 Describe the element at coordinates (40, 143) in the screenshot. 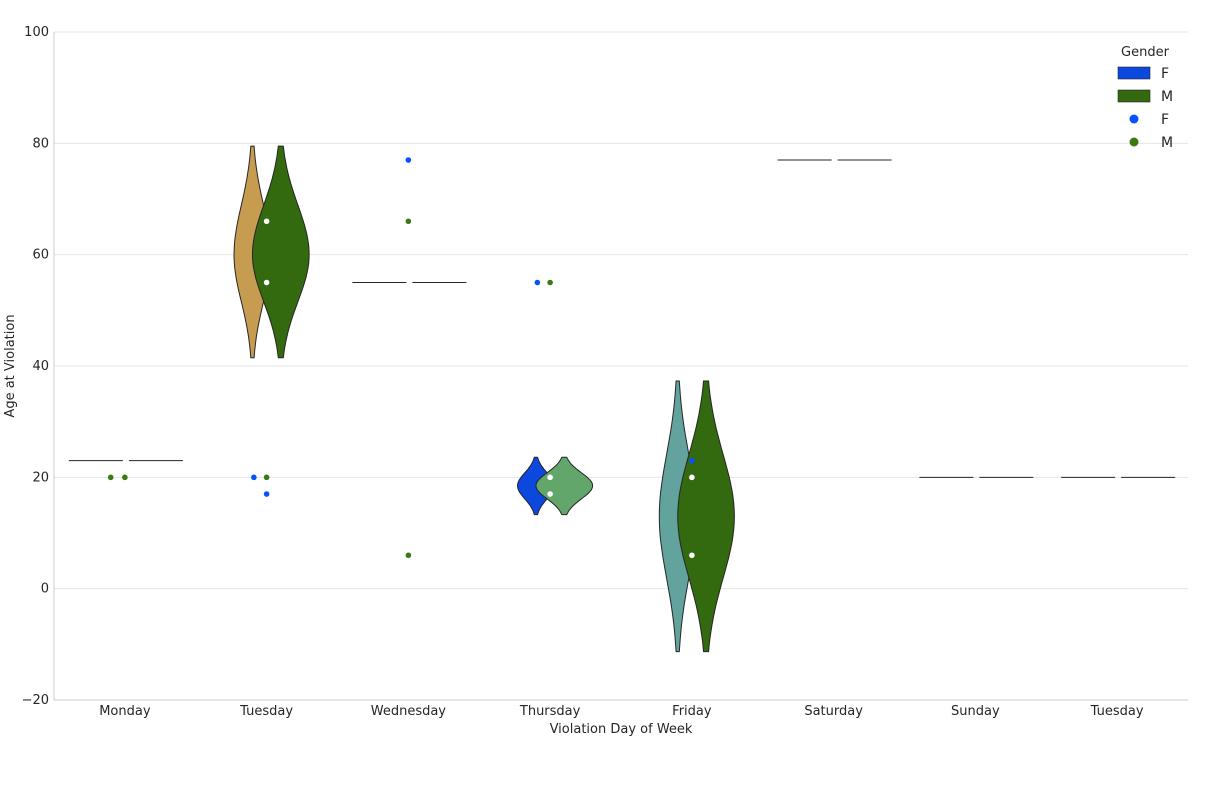

I see `y-tick-label: 80` at that location.